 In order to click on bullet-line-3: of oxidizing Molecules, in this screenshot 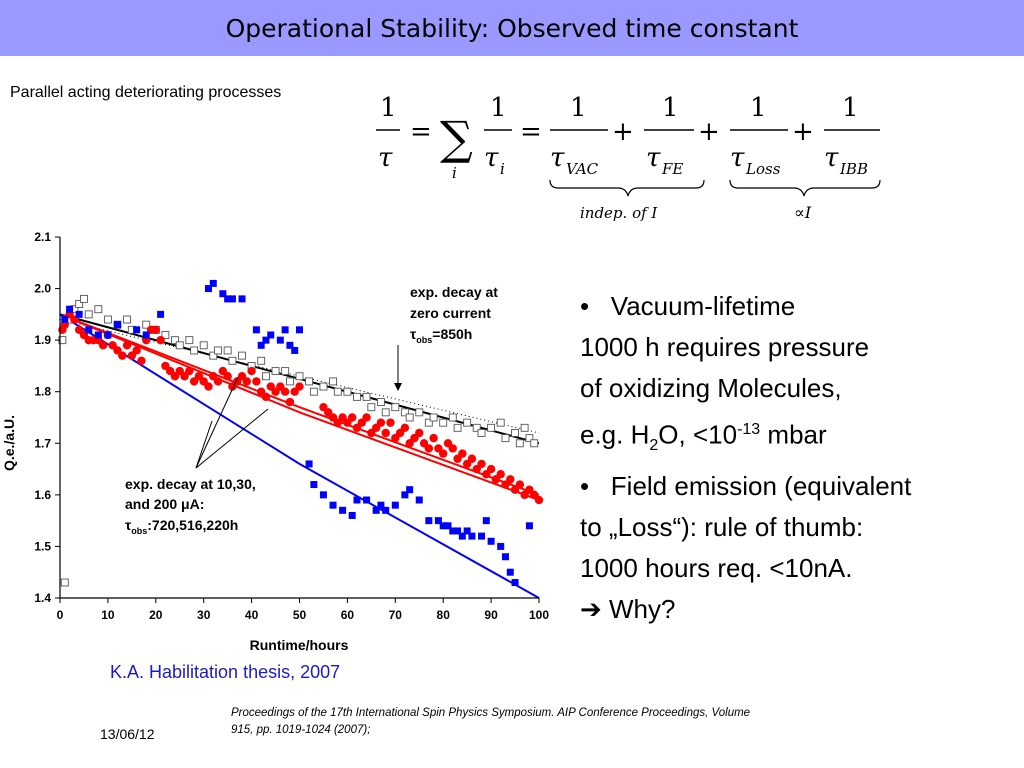, I will do `click(711, 388)`.